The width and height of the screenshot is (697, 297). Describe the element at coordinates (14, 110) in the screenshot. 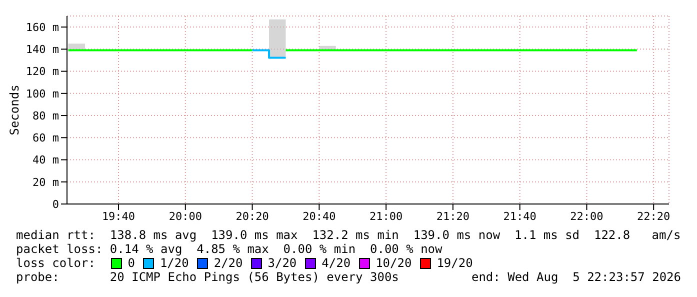

I see `y-axis-title: Seconds` at that location.